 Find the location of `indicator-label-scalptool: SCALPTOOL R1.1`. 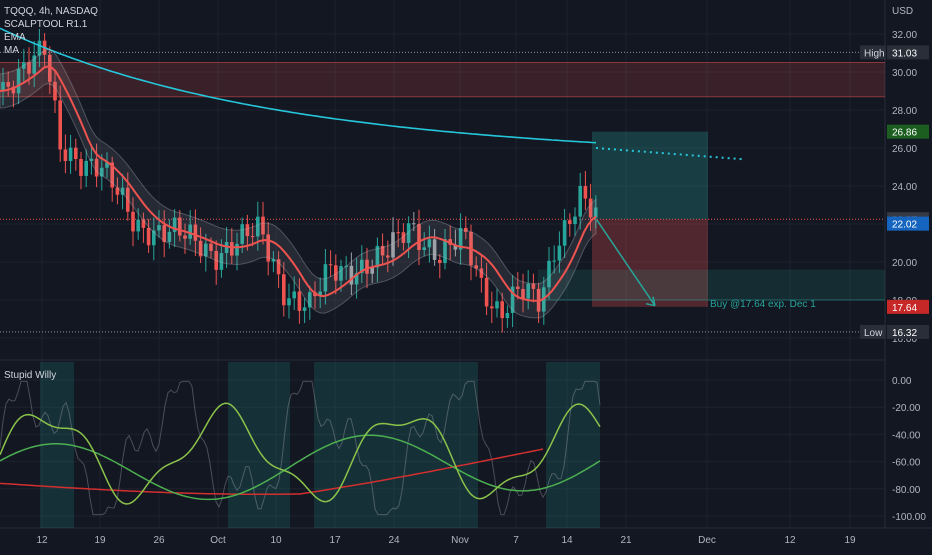

indicator-label-scalptool: SCALPTOOL R1.1 is located at coordinates (46, 24).